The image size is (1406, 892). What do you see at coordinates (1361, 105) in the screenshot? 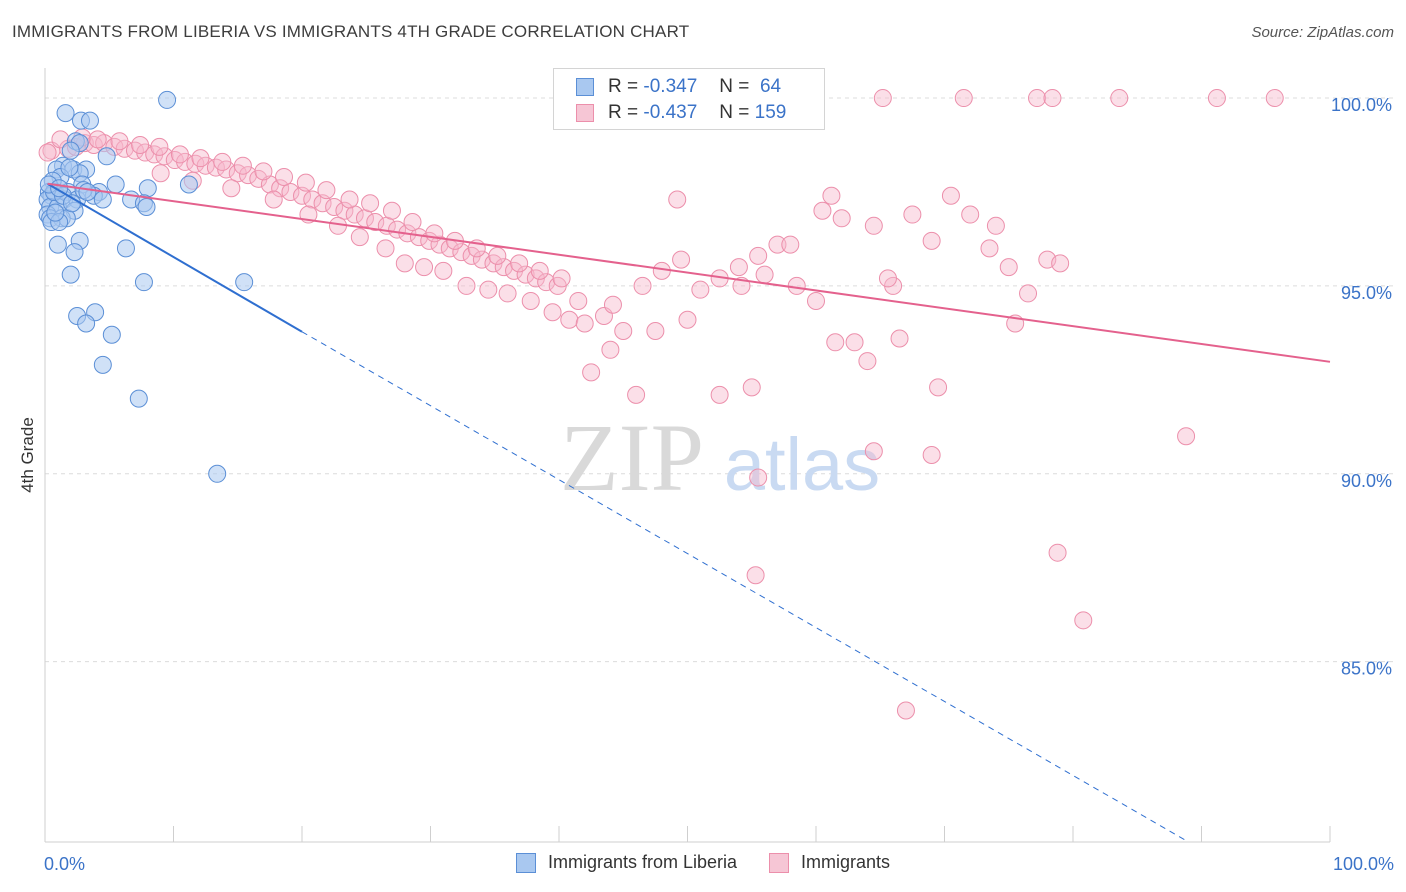
I see `y-tick-label: 100.0%` at bounding box center [1361, 105].